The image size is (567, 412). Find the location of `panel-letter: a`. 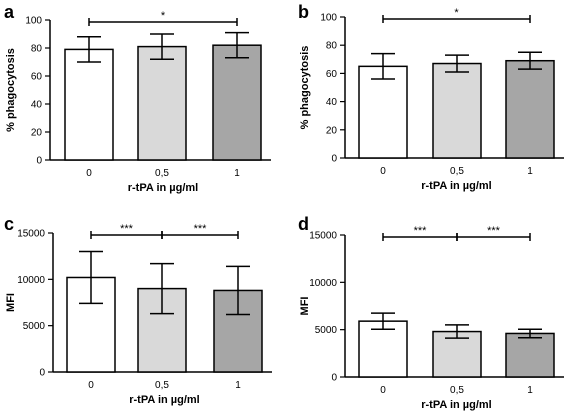

panel-letter: a is located at coordinates (9, 12).